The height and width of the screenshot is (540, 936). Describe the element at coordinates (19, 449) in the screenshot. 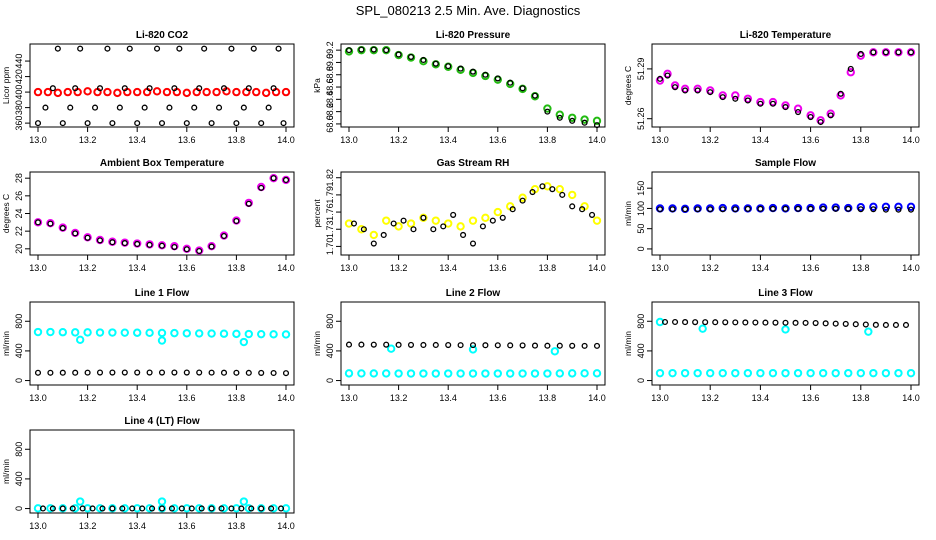

I see `line4-ytick-label: 800` at that location.